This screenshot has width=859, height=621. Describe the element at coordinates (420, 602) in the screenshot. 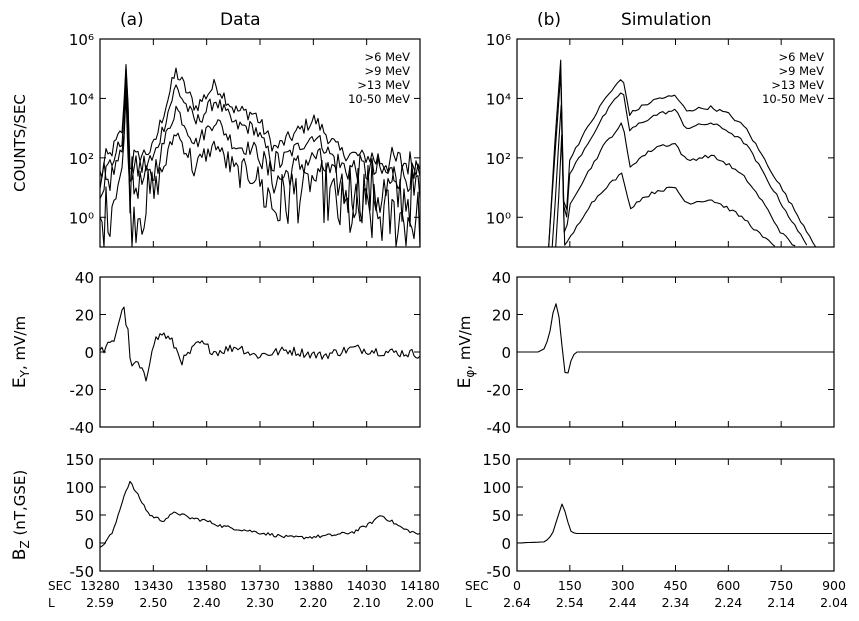

I see `x-tick-label: 2.00` at that location.